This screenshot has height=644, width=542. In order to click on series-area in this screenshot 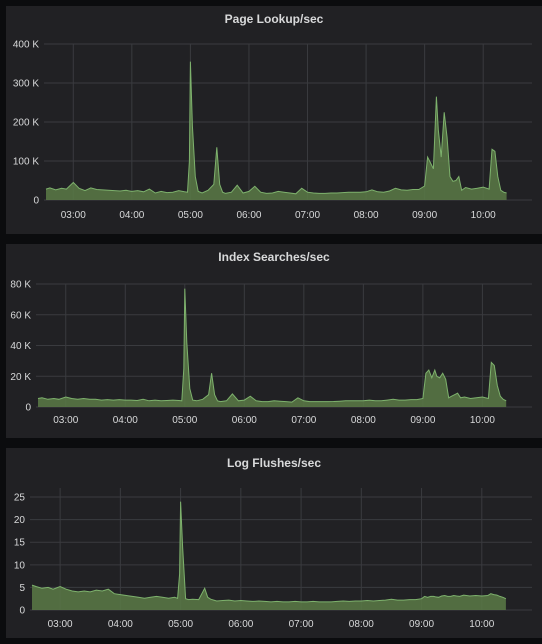, I will do `click(269, 555)`.